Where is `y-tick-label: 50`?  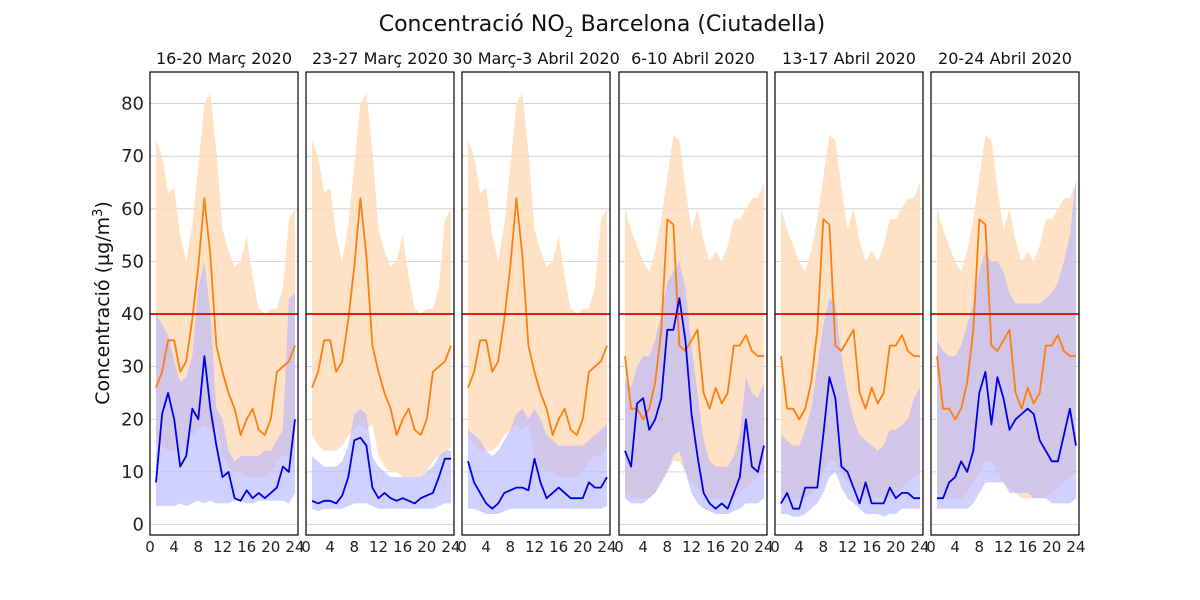 y-tick-label: 50 is located at coordinates (132, 261).